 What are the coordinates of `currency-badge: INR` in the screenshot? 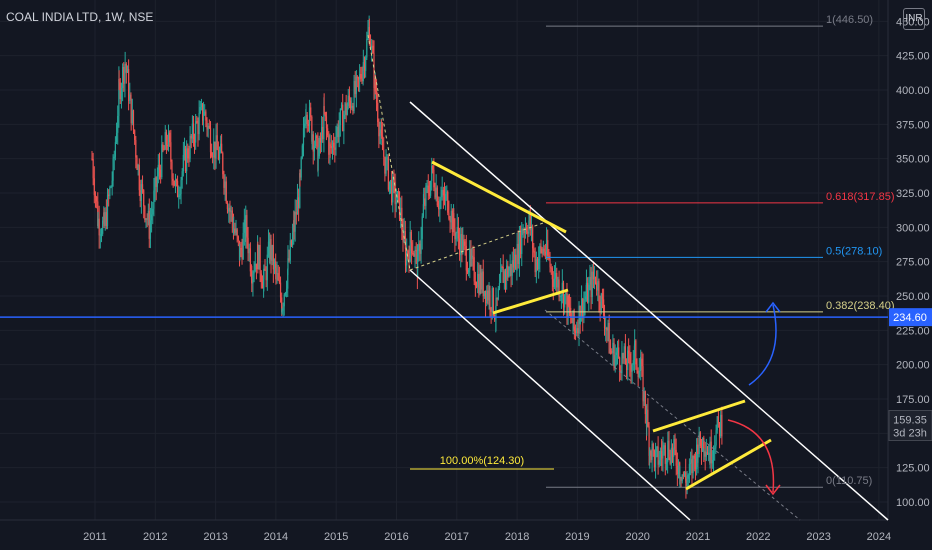 It's located at (914, 19).